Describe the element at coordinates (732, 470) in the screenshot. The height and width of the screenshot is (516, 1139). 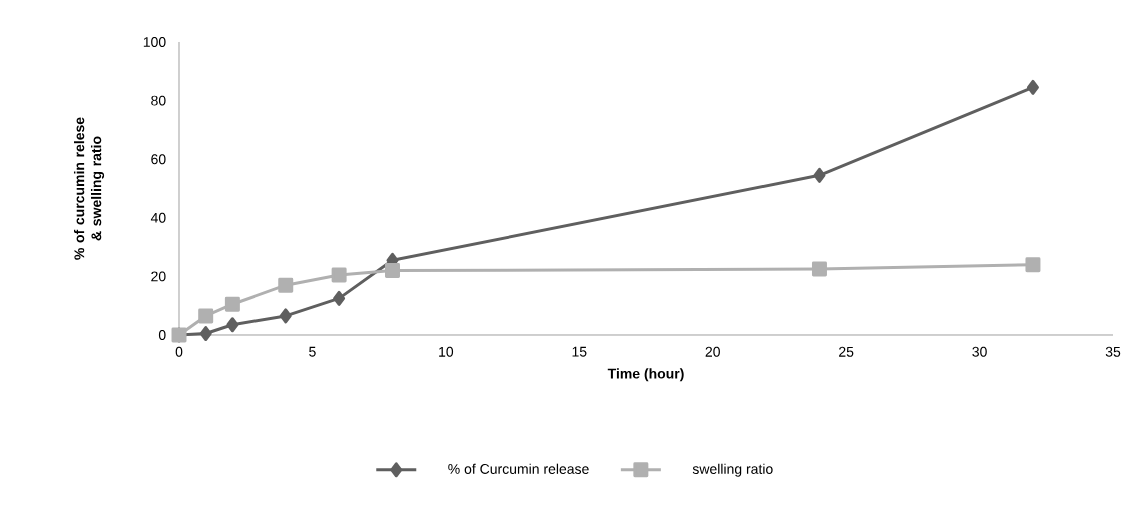
I see `legend-label: swelling ratio` at that location.